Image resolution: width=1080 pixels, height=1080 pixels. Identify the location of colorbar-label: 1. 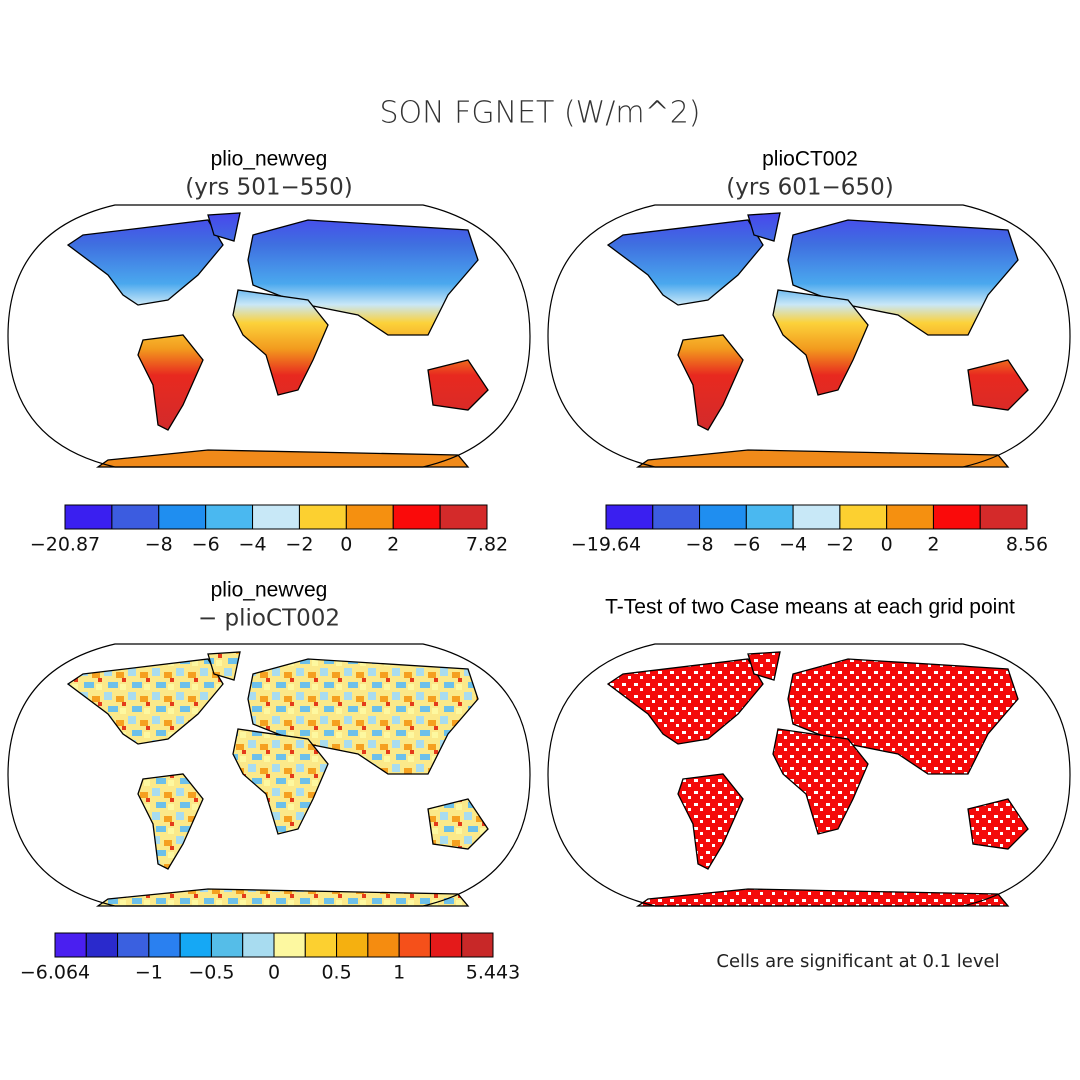
(399, 973).